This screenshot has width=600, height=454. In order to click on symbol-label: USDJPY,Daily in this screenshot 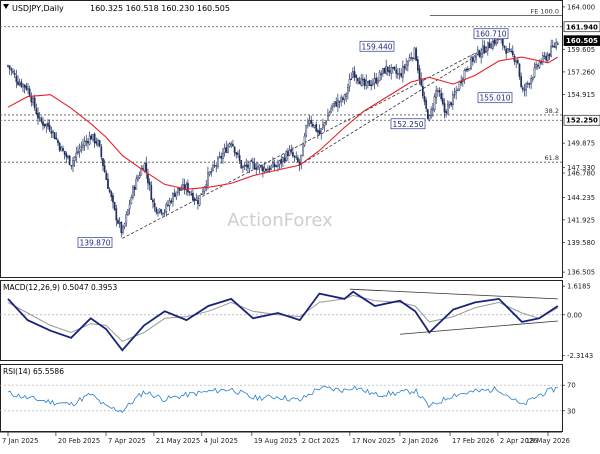, I will do `click(38, 8)`.